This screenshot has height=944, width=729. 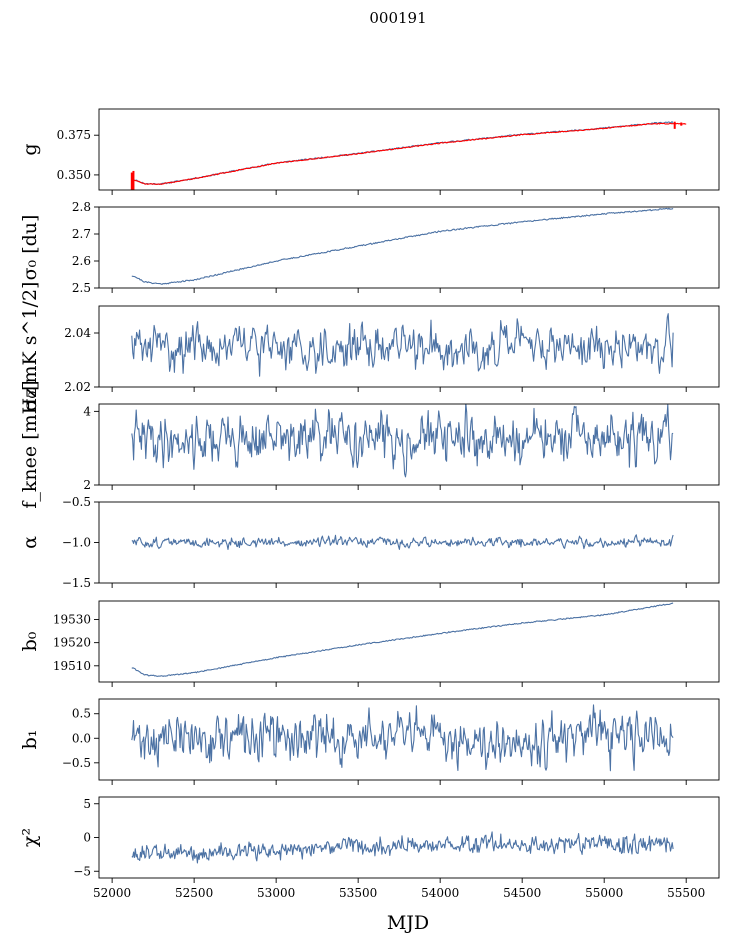 What do you see at coordinates (30, 248) in the screenshot?
I see `y-axis-label-sigma0-du: σ₀ [du]` at bounding box center [30, 248].